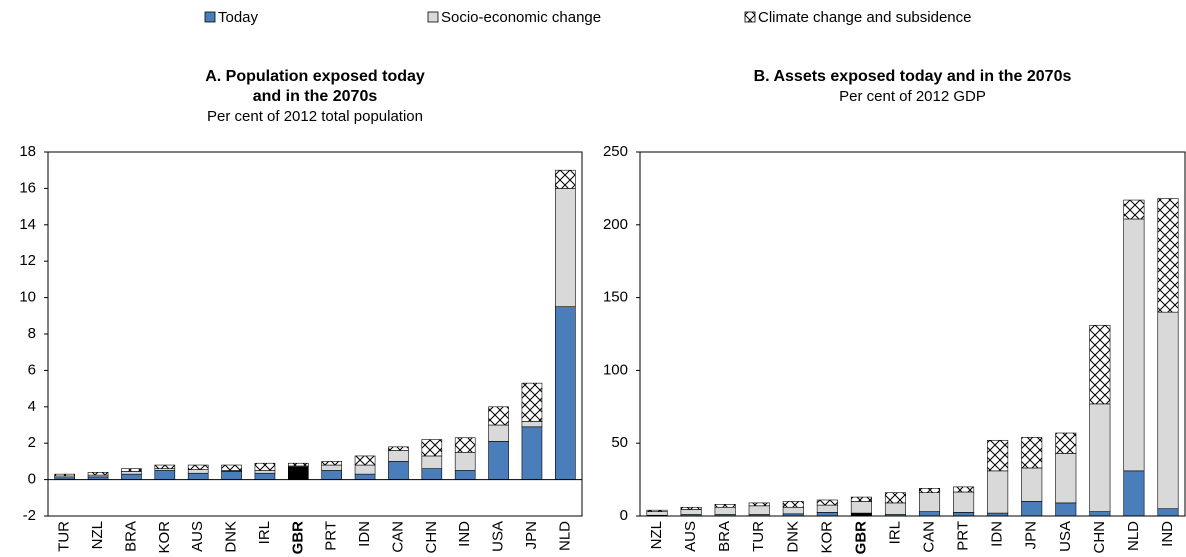 This screenshot has height=557, width=1186. I want to click on x-tick-label: IDN, so click(364, 534).